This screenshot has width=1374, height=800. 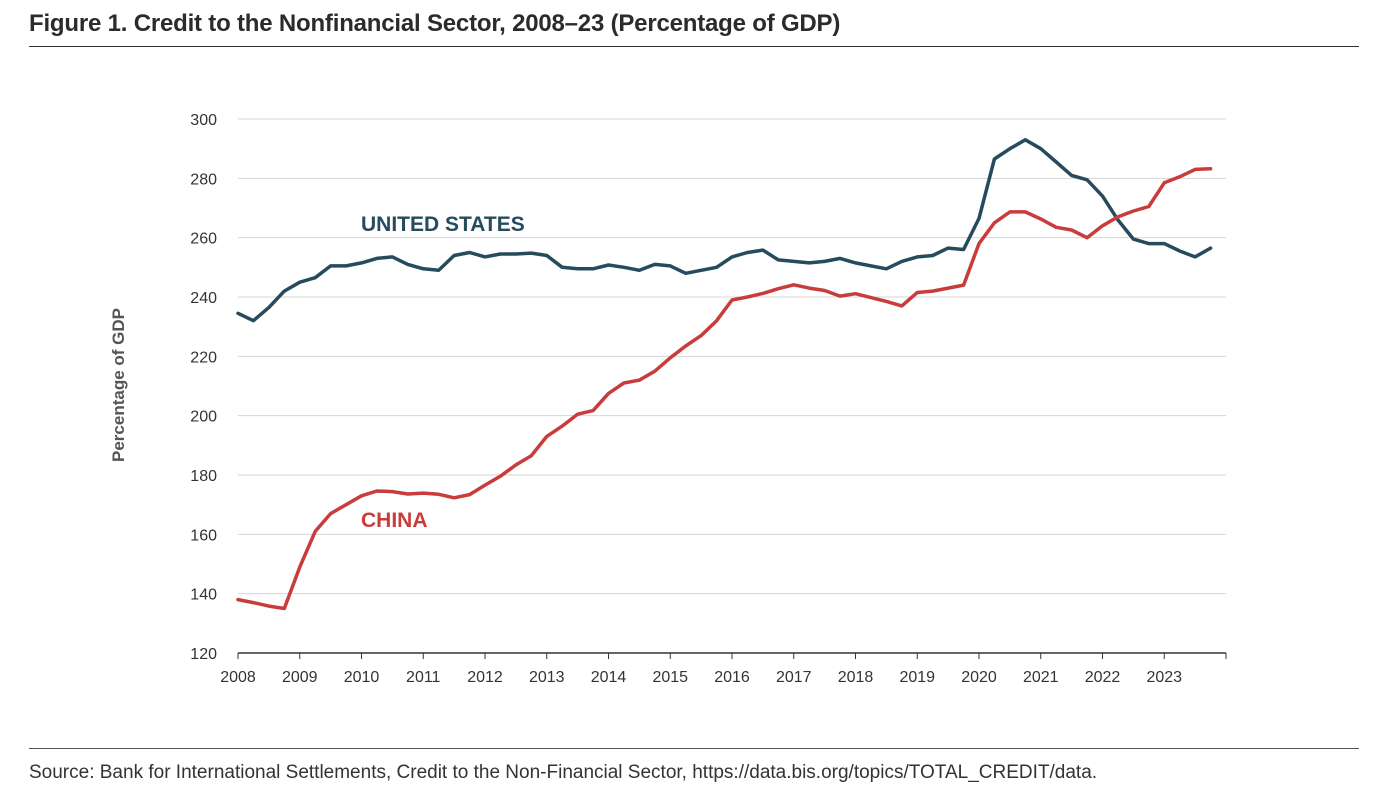 What do you see at coordinates (203, 535) in the screenshot?
I see `y-tick-label-160: 160` at bounding box center [203, 535].